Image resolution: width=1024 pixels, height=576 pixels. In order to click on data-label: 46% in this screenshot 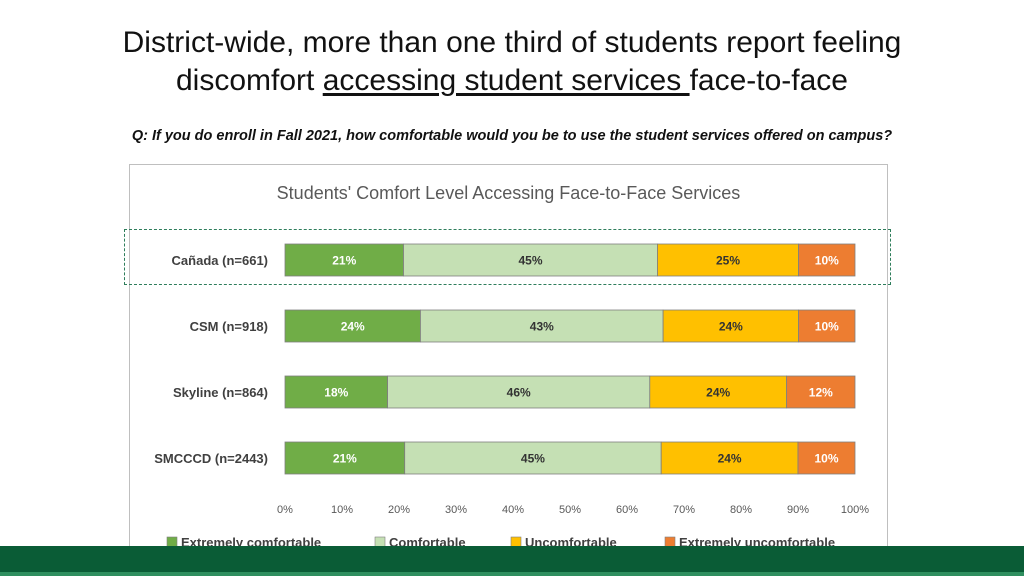, I will do `click(519, 393)`.